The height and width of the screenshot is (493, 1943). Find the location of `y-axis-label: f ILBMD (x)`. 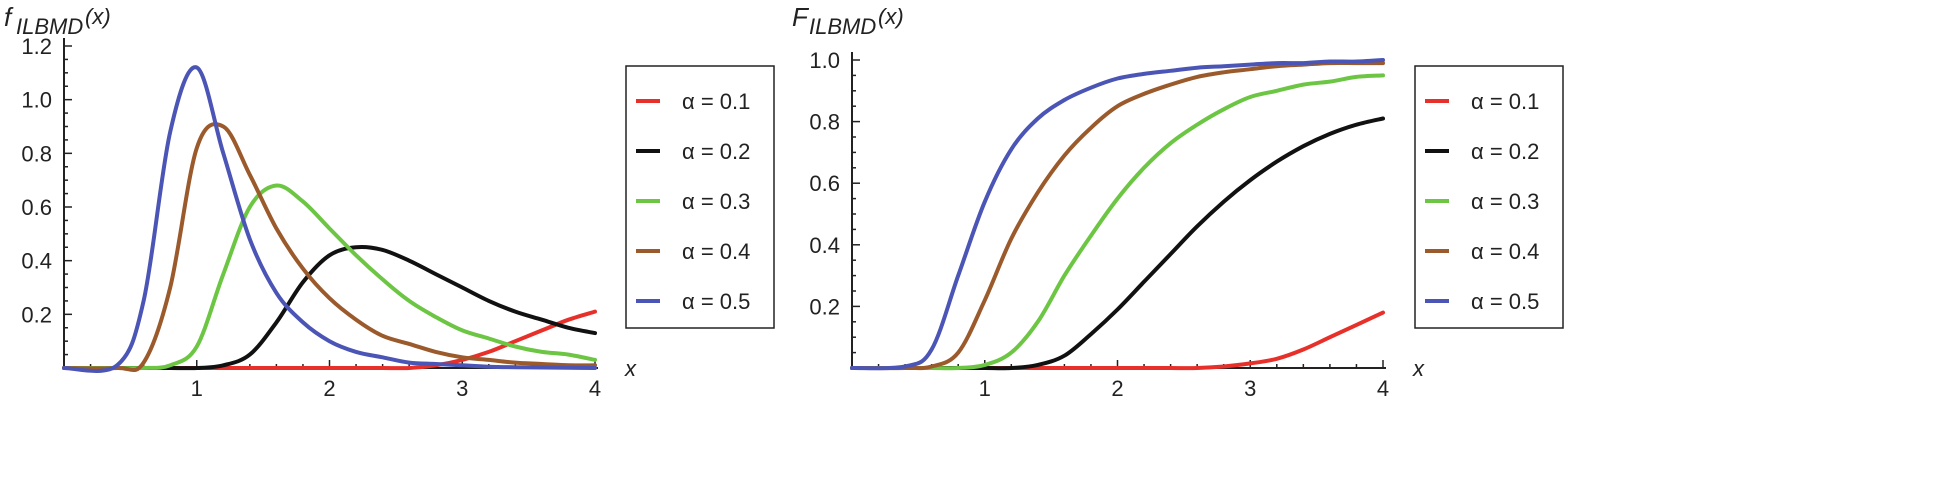

y-axis-label: f ILBMD (x) is located at coordinates (57, 20).